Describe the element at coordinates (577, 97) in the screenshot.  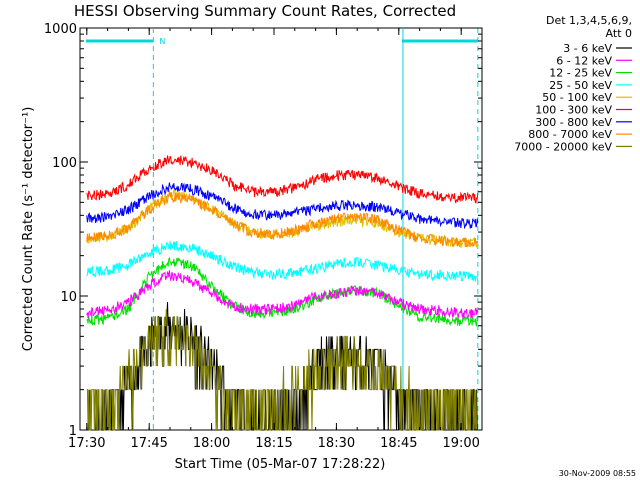
I see `legend-label: 50 - 100 keV` at that location.